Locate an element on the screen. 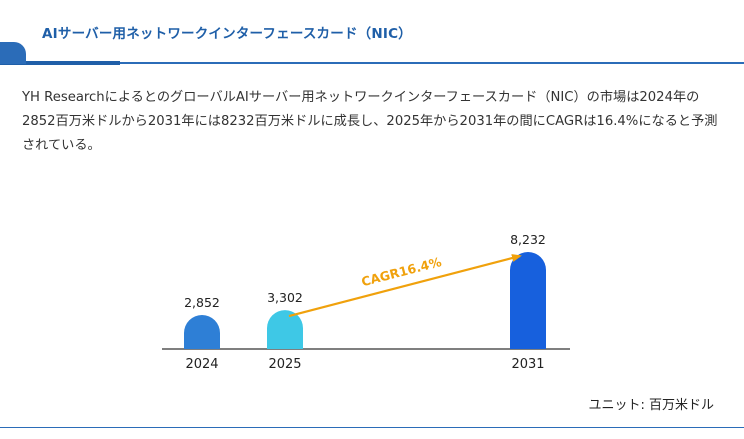 The width and height of the screenshot is (744, 439). value-label-2031: 8,232 is located at coordinates (528, 239).